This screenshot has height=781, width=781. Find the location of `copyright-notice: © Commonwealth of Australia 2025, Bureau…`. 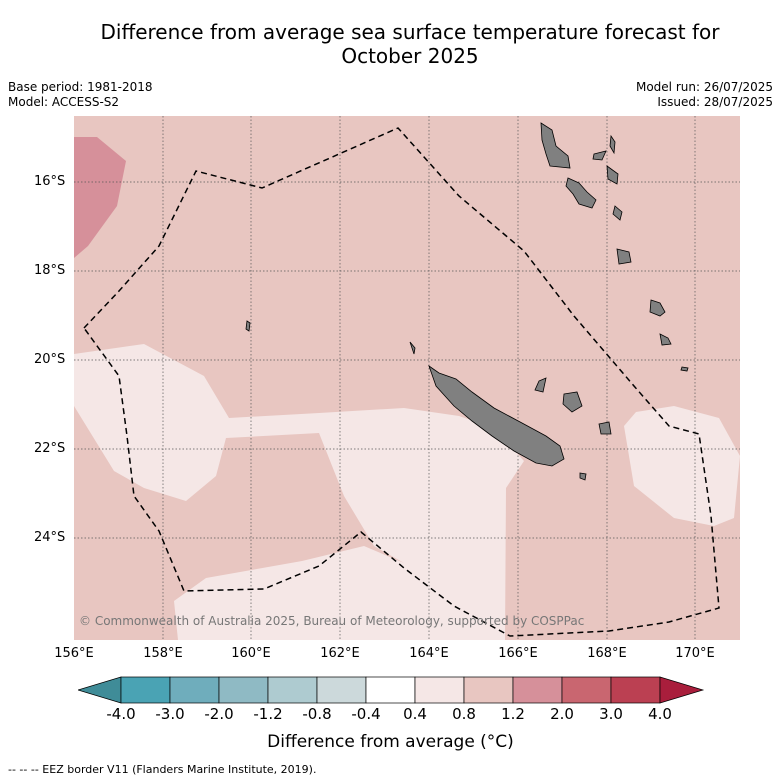

copyright-notice: © Commonwealth of Australia 2025, Bureau… is located at coordinates (332, 621).